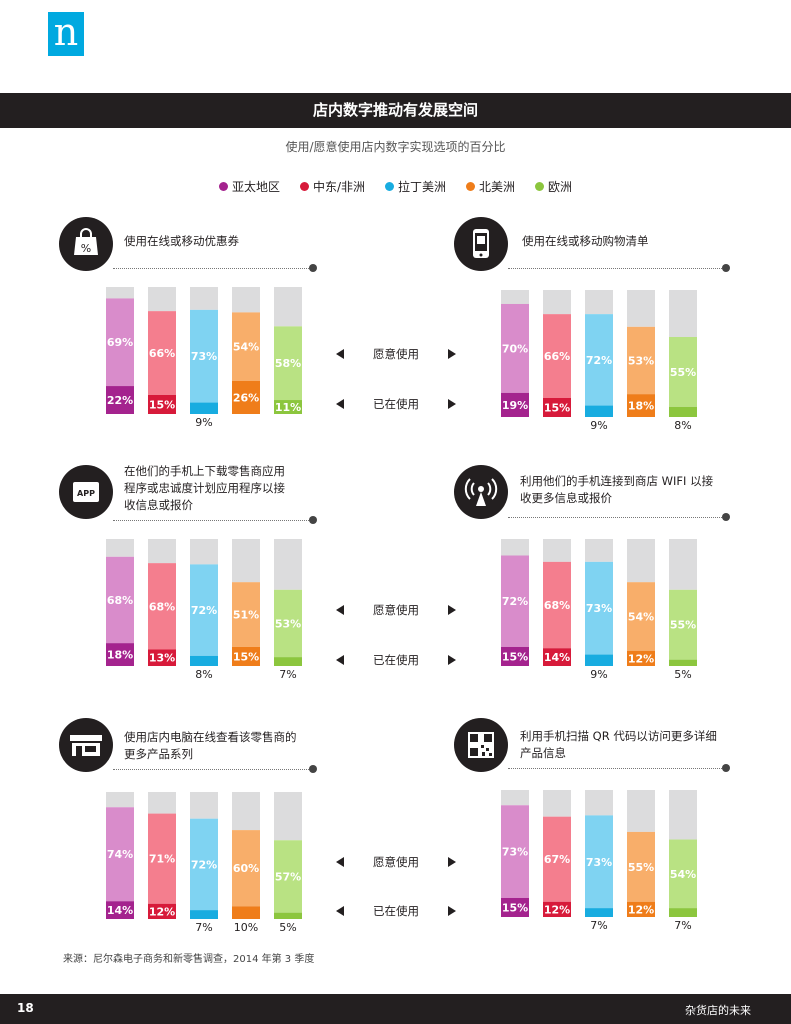 The height and width of the screenshot is (1024, 791). What do you see at coordinates (203, 674) in the screenshot?
I see `data-label-using: 8%` at bounding box center [203, 674].